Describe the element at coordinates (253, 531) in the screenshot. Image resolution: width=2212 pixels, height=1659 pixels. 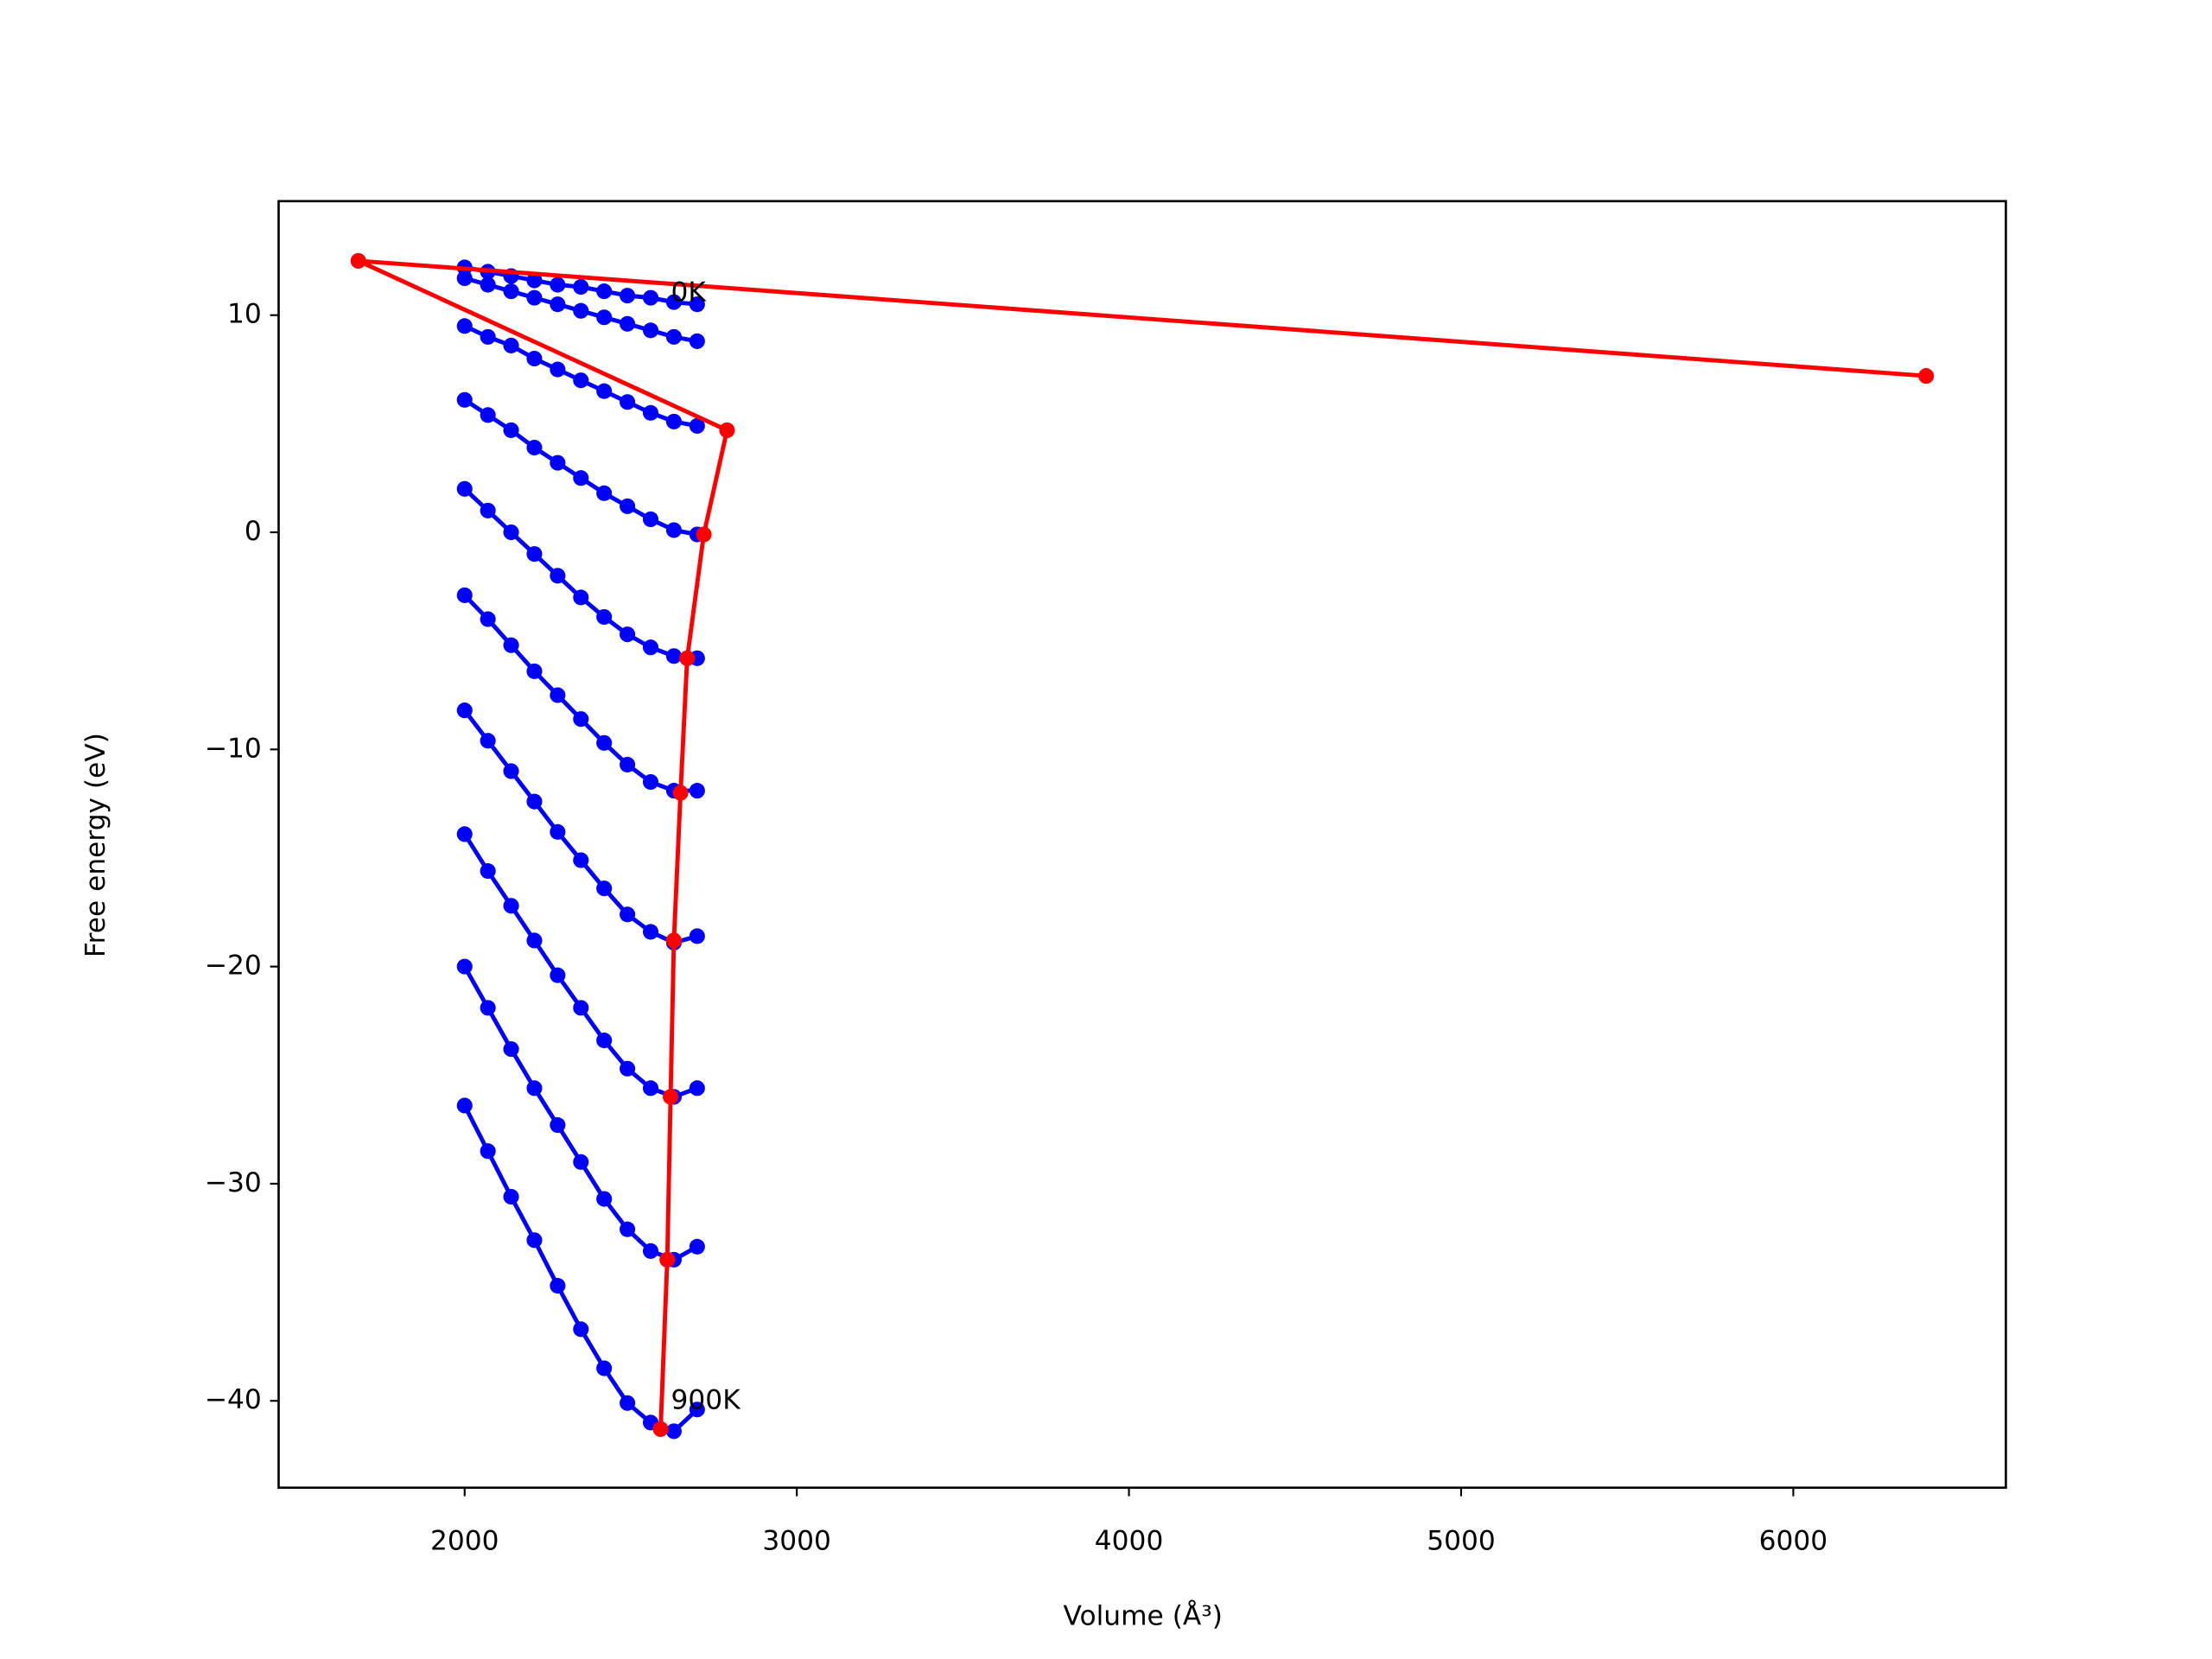
I see `y-tick-label: 0` at that location.